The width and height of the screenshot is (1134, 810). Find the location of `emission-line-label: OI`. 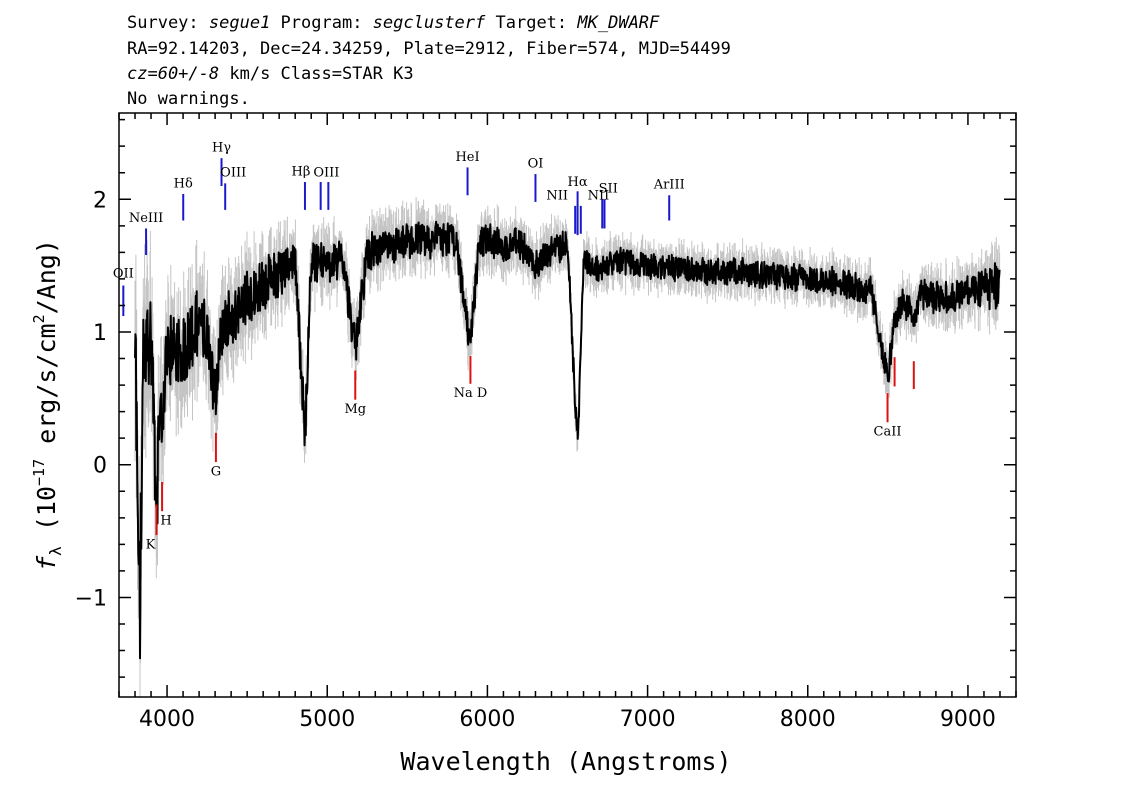

emission-line-label: OI is located at coordinates (536, 163).